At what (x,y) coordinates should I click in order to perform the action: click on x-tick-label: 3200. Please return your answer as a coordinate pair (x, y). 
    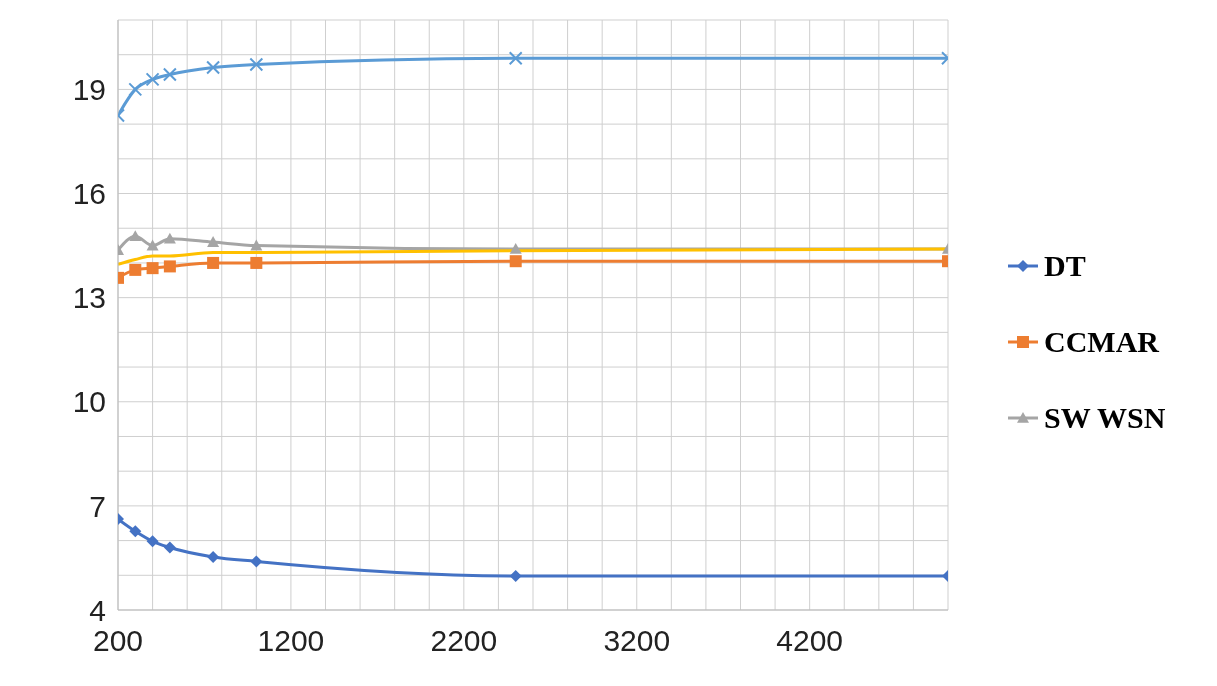
    Looking at the image, I should click on (637, 641).